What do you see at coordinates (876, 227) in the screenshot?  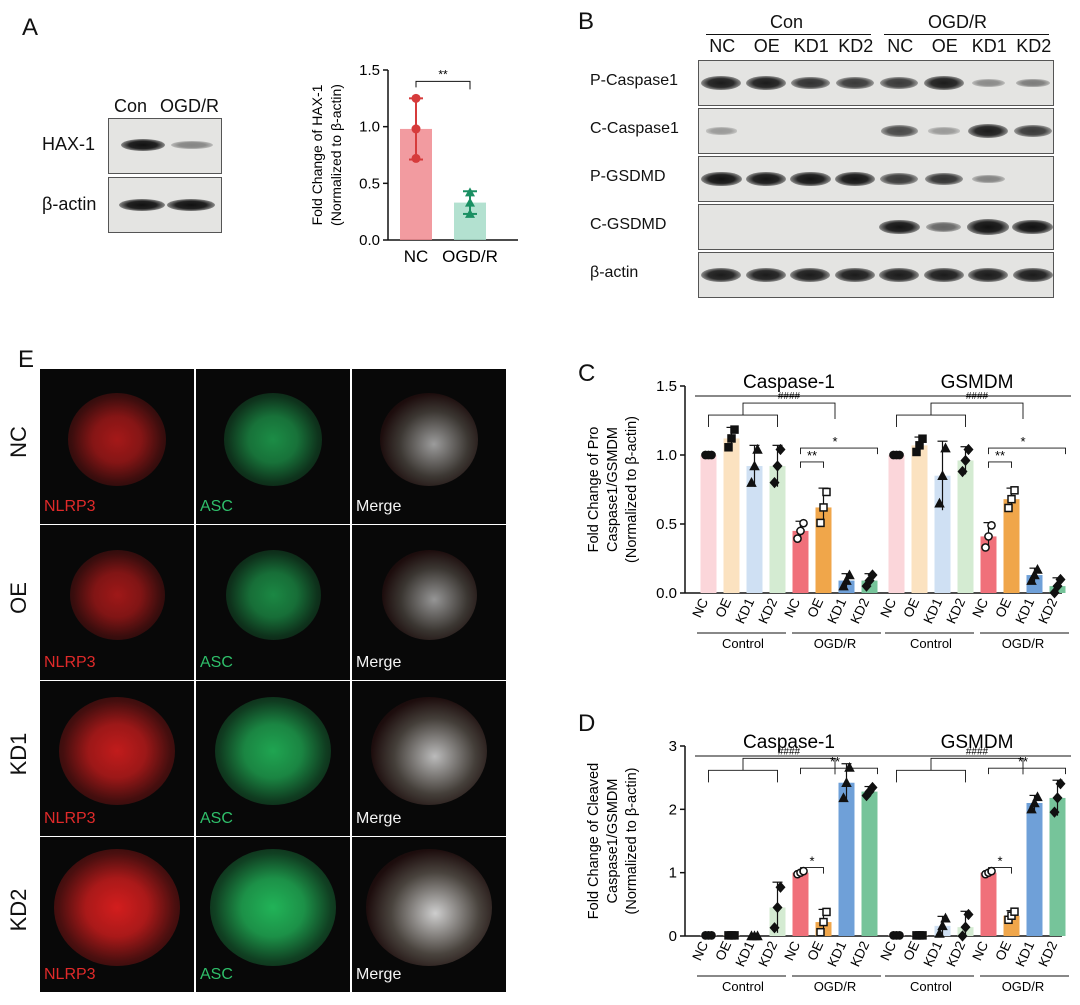 I see `blot-strip` at bounding box center [876, 227].